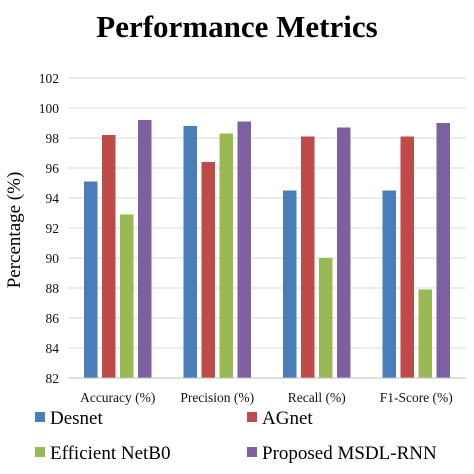 Image resolution: width=474 pixels, height=474 pixels. What do you see at coordinates (53, 228) in the screenshot?
I see `y-tick-label: 92` at bounding box center [53, 228].